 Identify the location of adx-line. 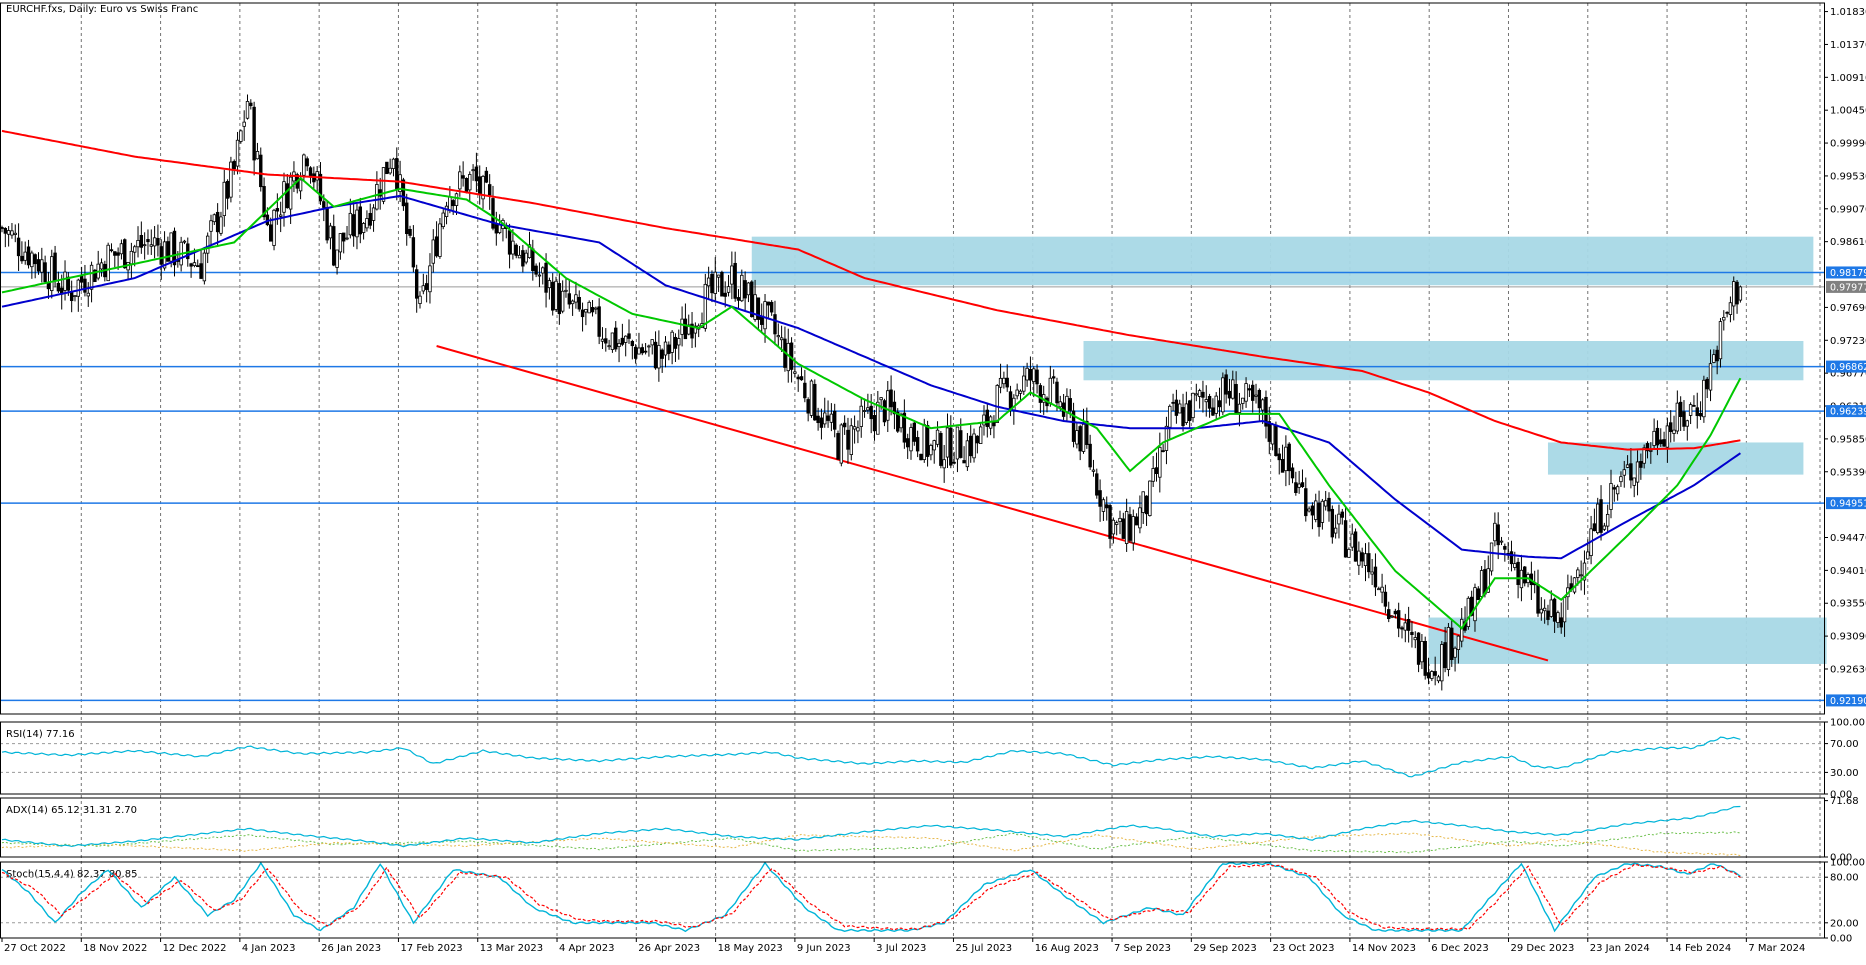
(871, 826).